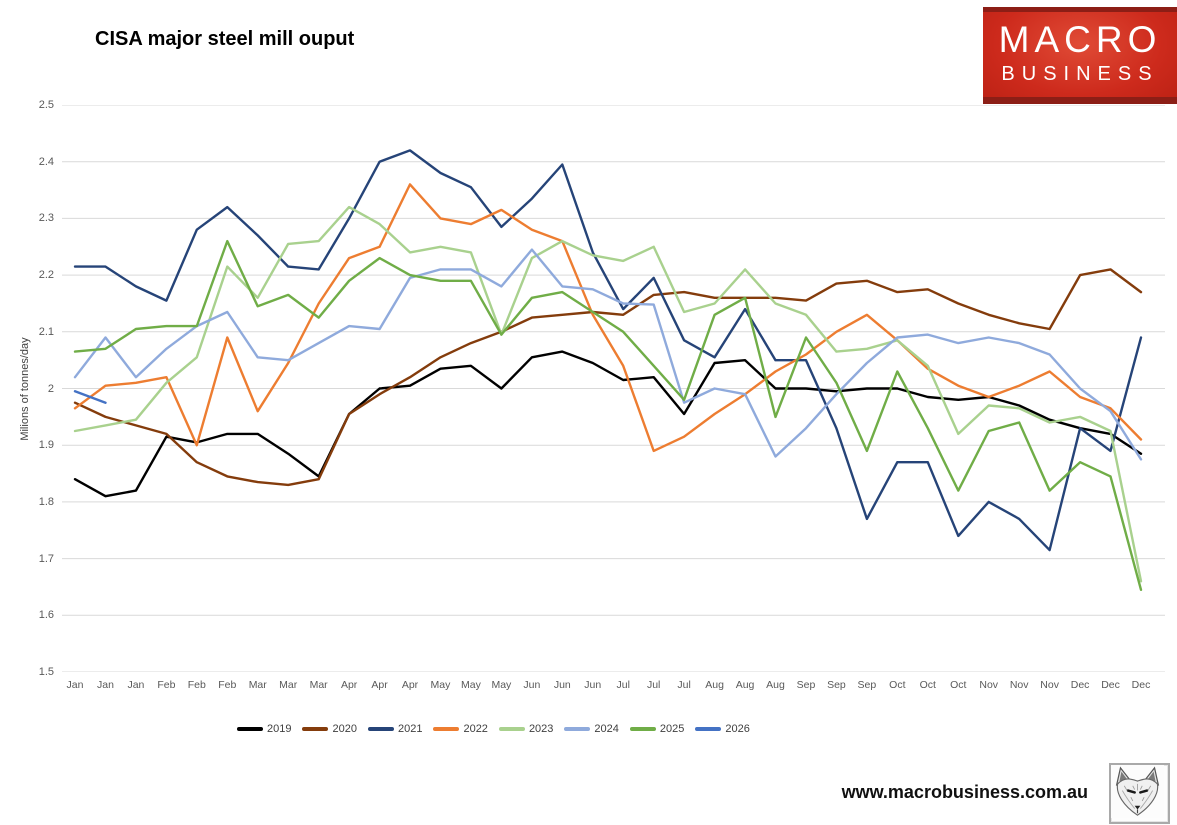  I want to click on y-tick-label: 2.2, so click(46, 275).